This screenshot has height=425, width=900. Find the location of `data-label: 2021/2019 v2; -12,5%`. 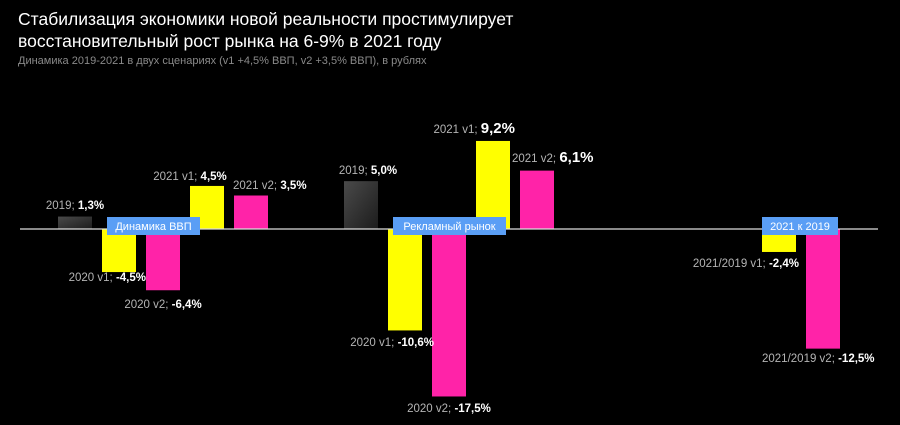

data-label: 2021/2019 v2; -12,5% is located at coordinates (818, 359).